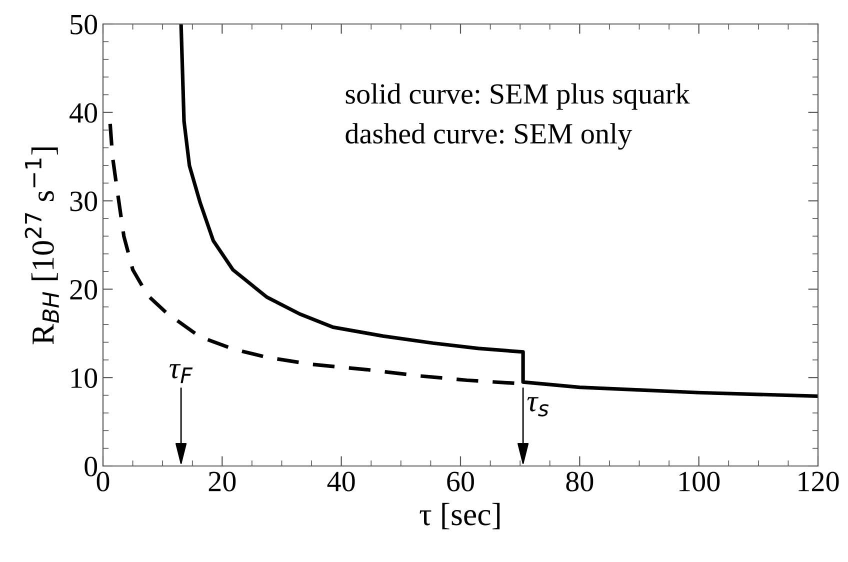 This screenshot has width=848, height=562. What do you see at coordinates (489, 136) in the screenshot?
I see `annotation: dashed curve: SEM only` at bounding box center [489, 136].